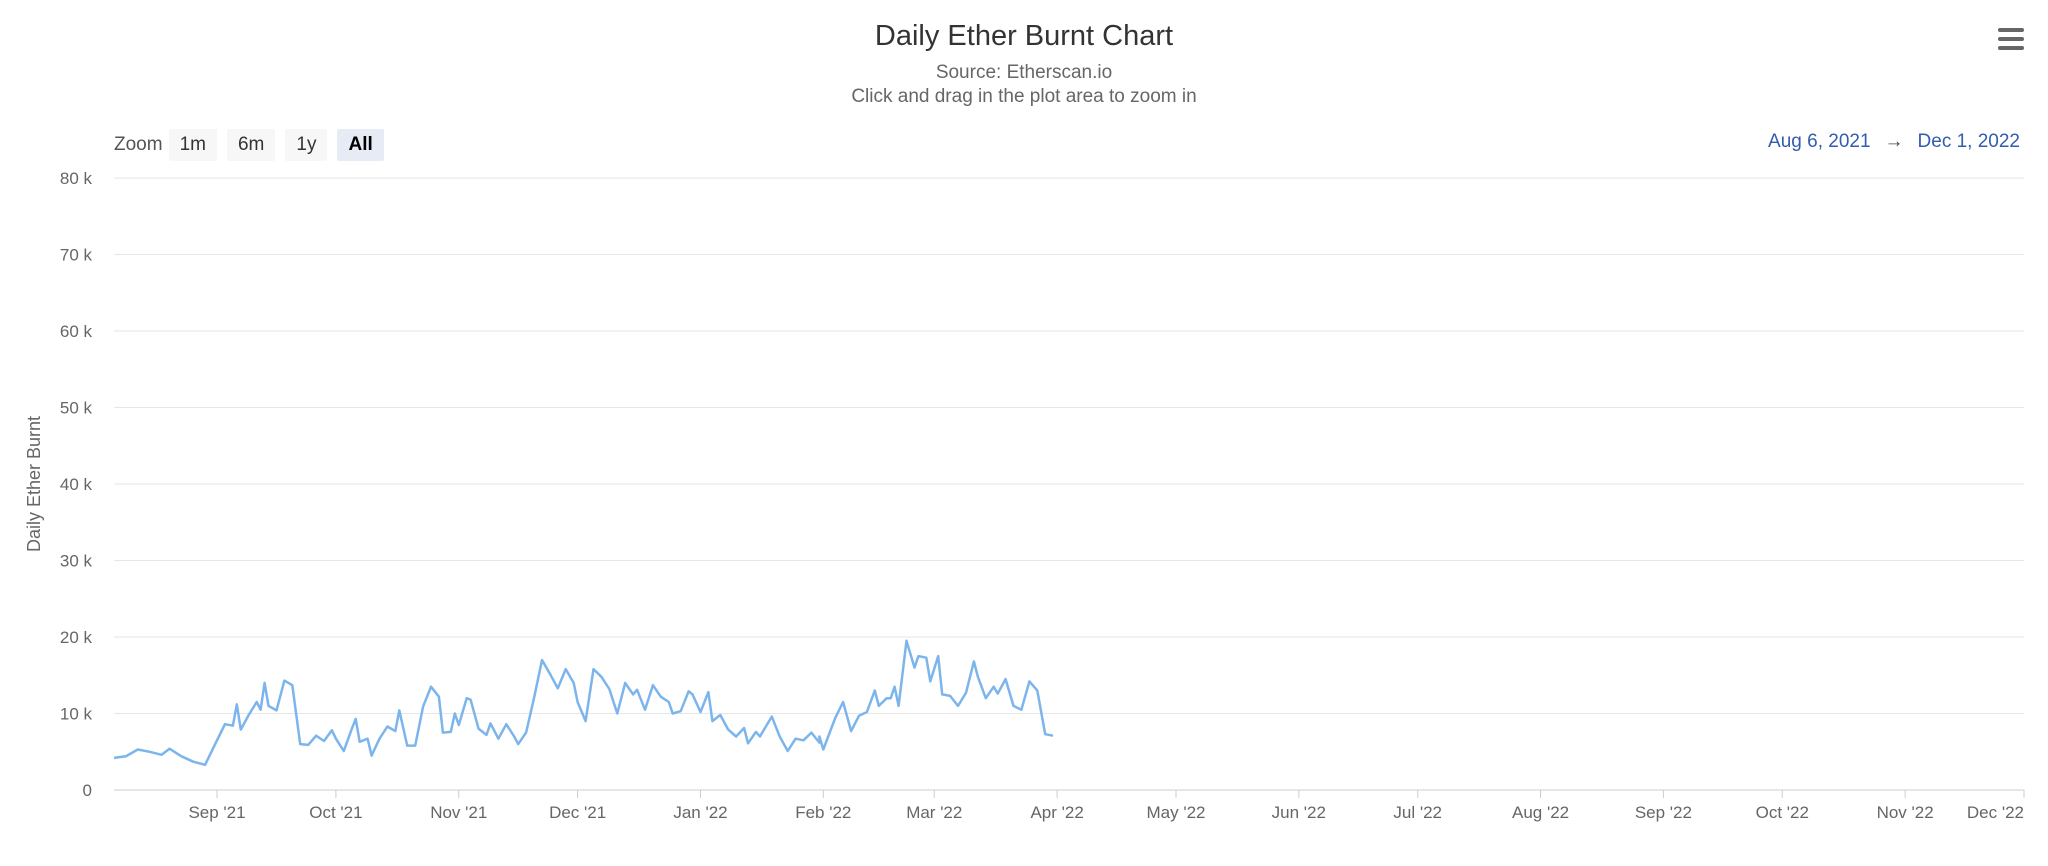 This screenshot has width=2048, height=866. I want to click on series-layer, so click(583, 703).